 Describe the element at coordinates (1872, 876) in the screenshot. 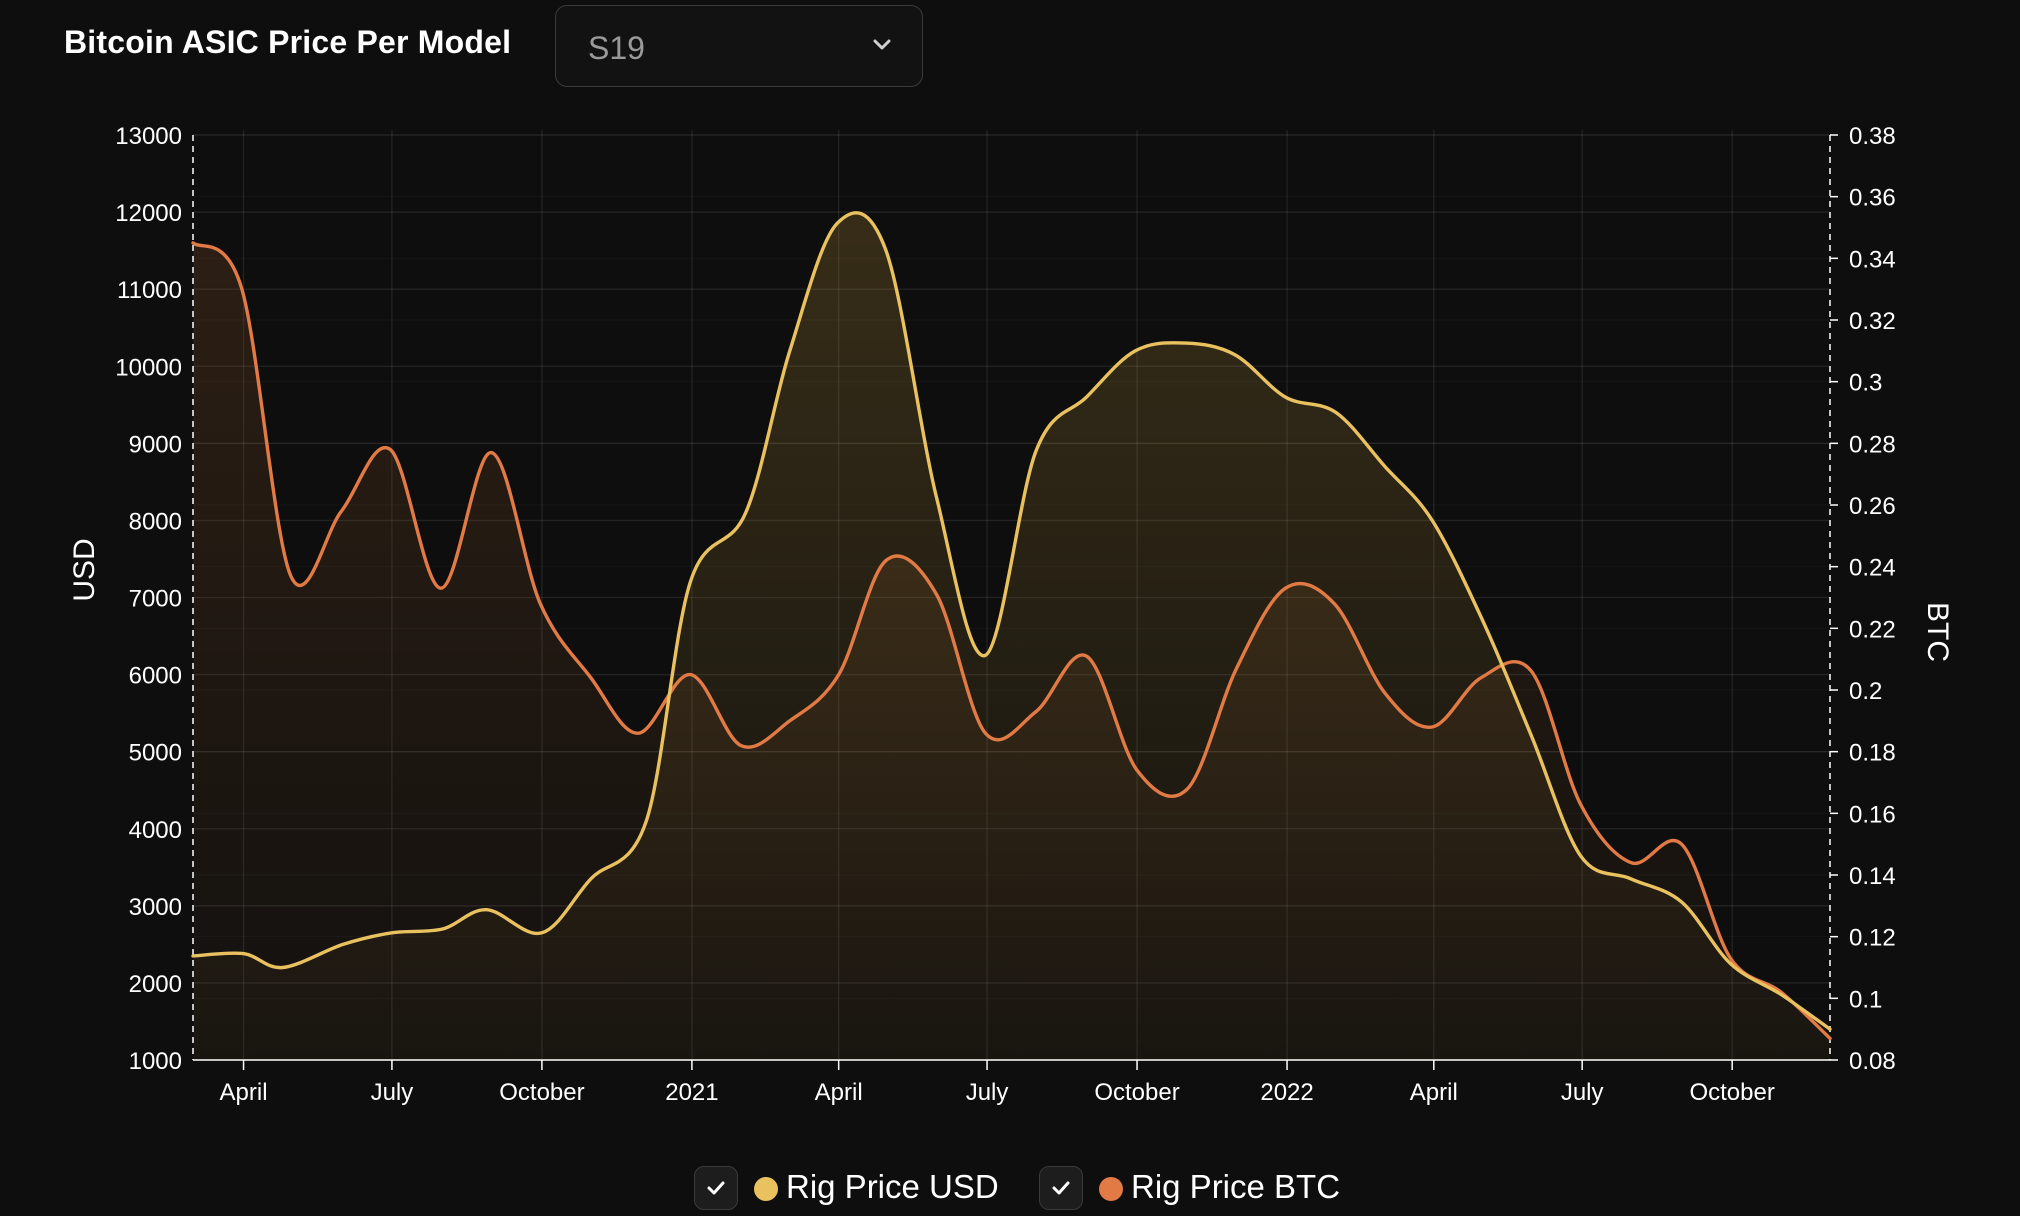

I see `y2-tick-label: 0.14` at that location.